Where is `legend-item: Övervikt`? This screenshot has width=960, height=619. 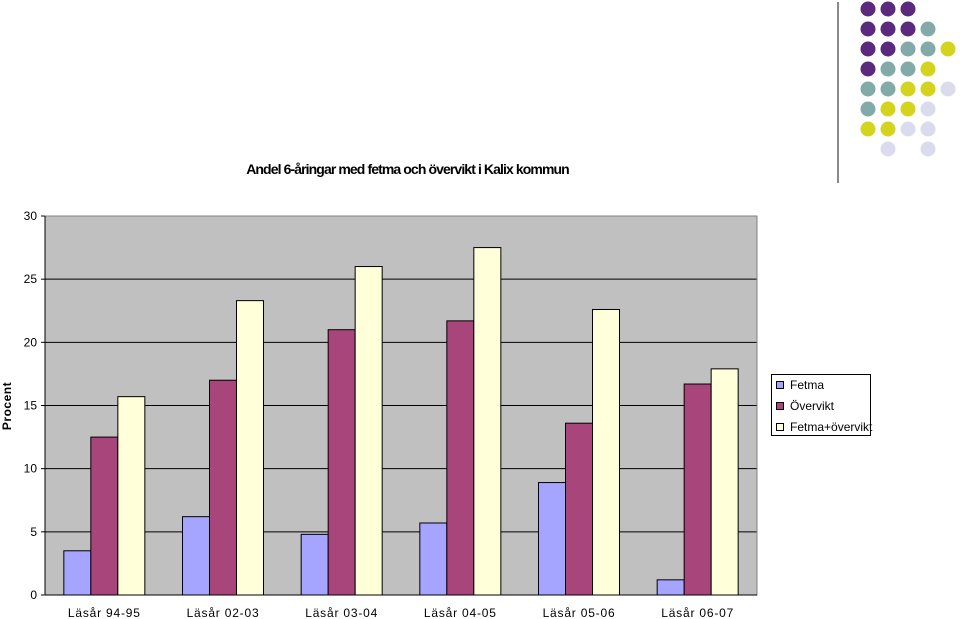
legend-item: Övervikt is located at coordinates (805, 406).